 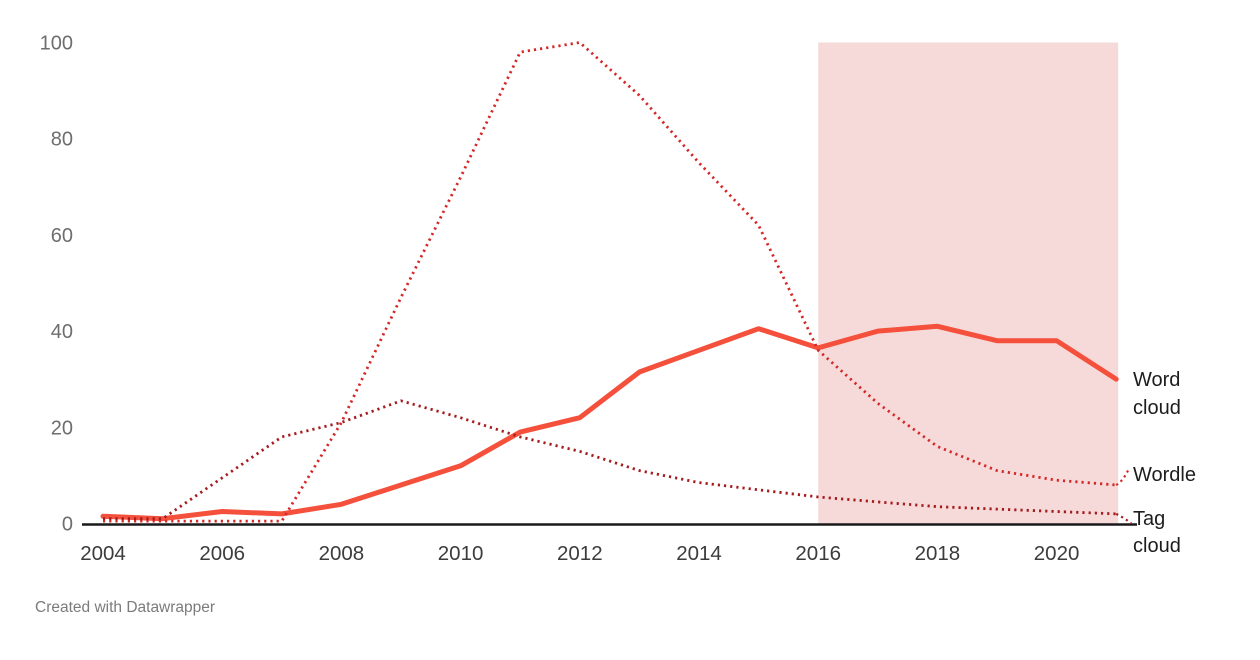 I want to click on x-tick-label: 2012, so click(x=580, y=553).